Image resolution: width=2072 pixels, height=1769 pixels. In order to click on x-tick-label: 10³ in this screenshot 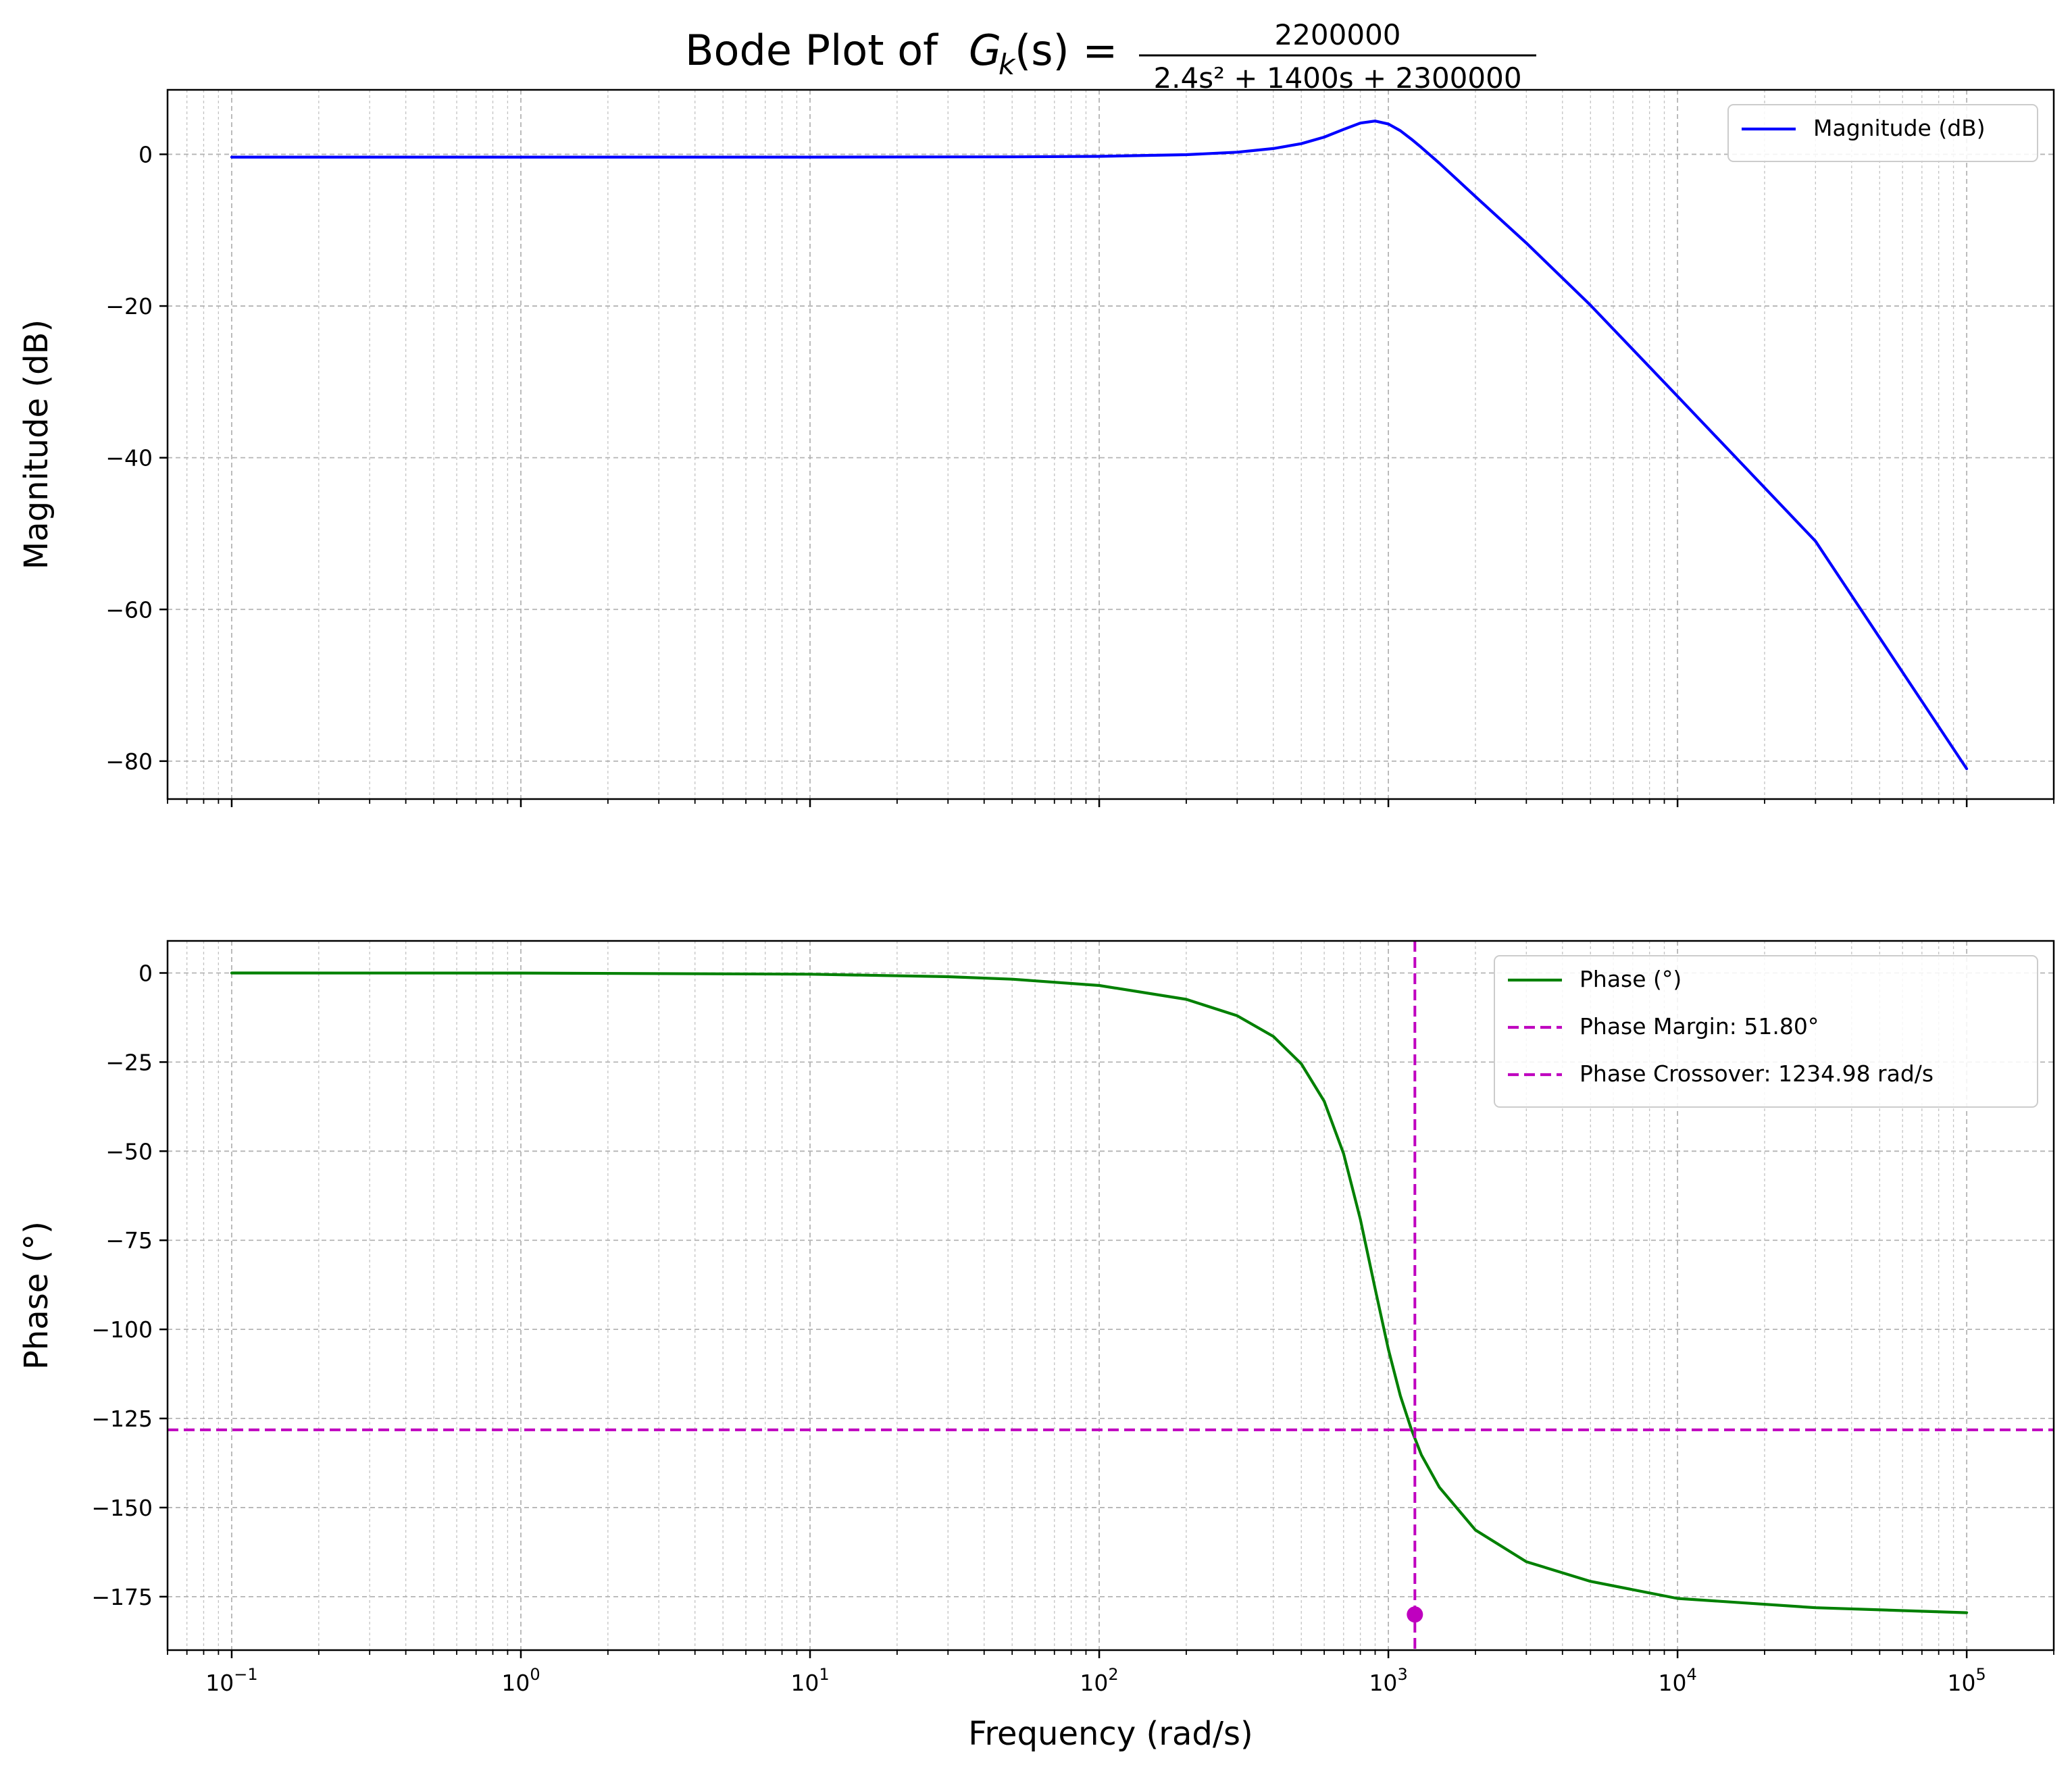, I will do `click(1388, 1680)`.